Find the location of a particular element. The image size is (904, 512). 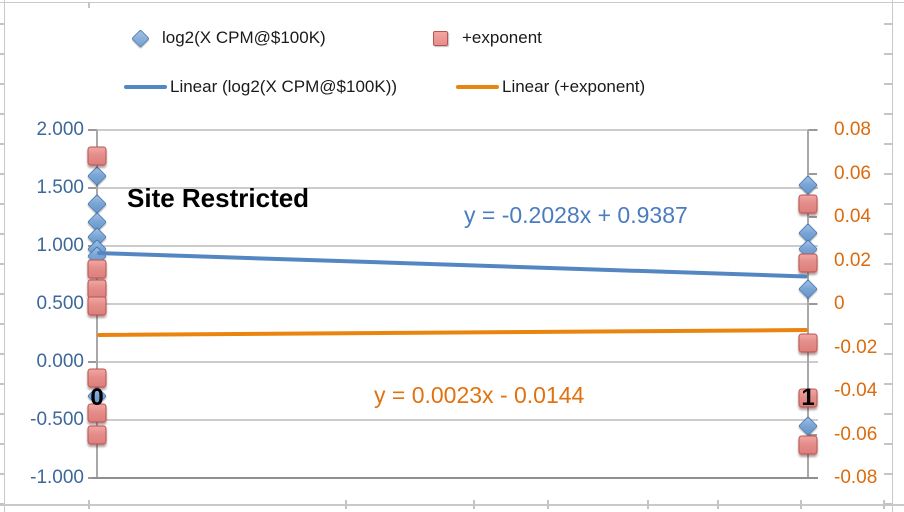

sheet-border-top is located at coordinates (452, 2).